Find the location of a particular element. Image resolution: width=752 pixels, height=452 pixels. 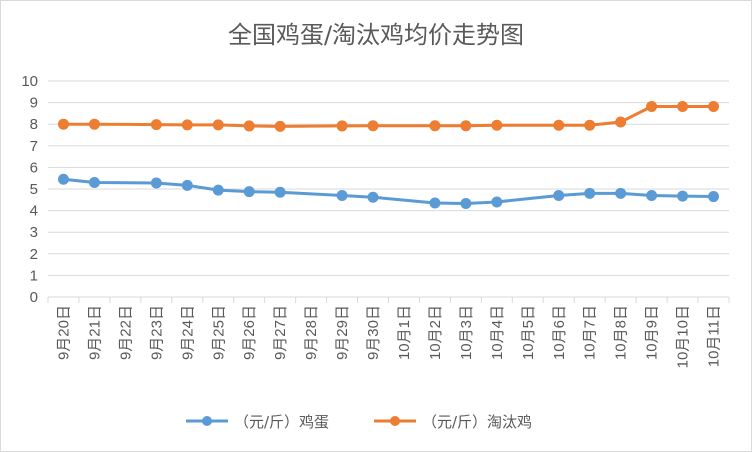

y-tick-label: 6 is located at coordinates (34, 167).